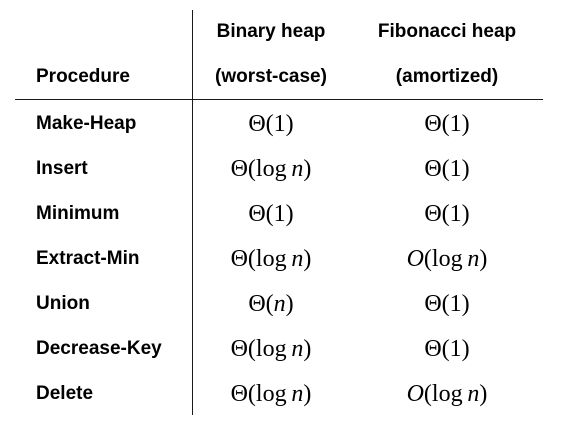 The image size is (569, 438). Describe the element at coordinates (447, 31) in the screenshot. I see `header-fibonacci-heap: Fibonacci heap` at that location.